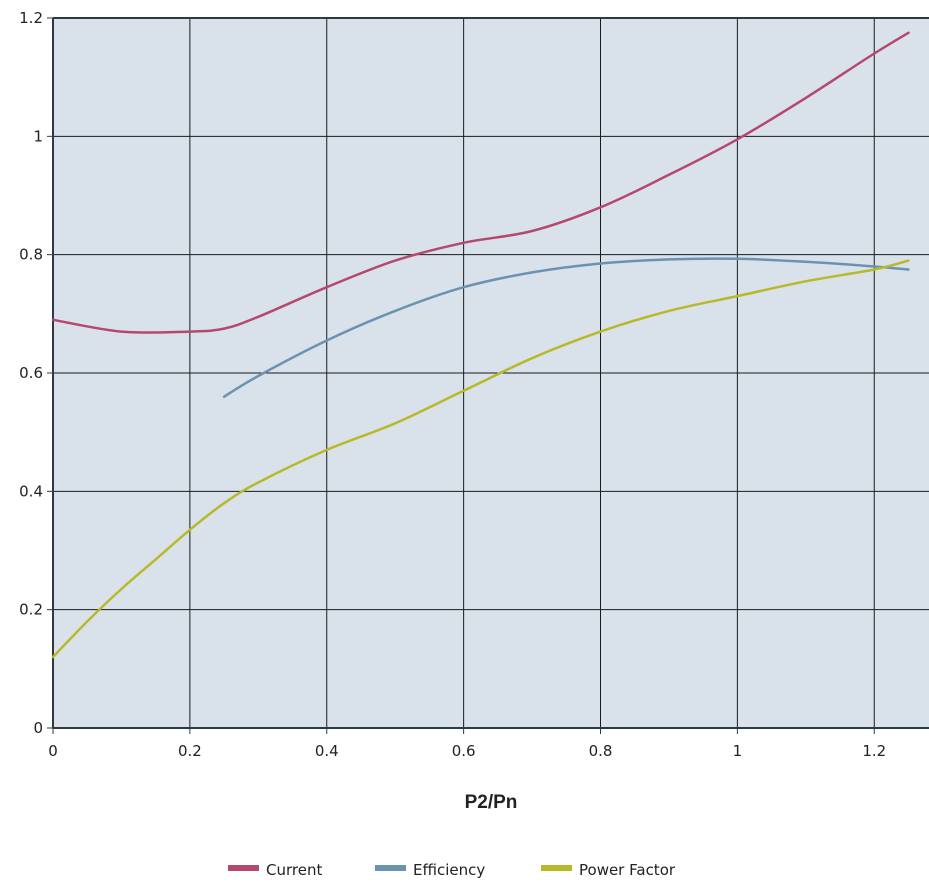 This screenshot has width=929, height=884. What do you see at coordinates (294, 870) in the screenshot?
I see `legend-label-current: Current` at bounding box center [294, 870].